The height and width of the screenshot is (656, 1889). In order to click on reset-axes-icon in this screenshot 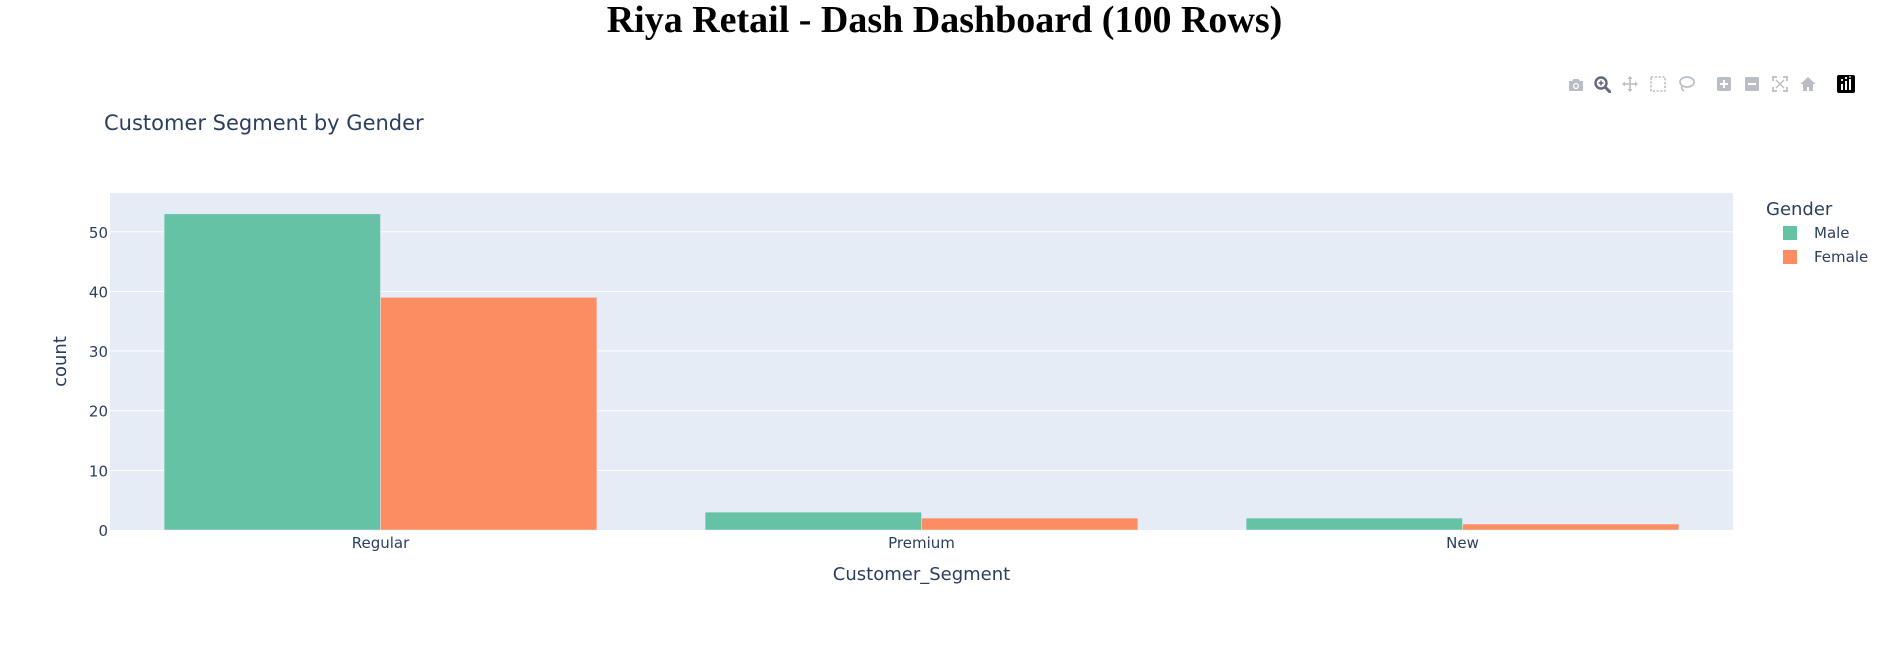, I will do `click(1808, 84)`.